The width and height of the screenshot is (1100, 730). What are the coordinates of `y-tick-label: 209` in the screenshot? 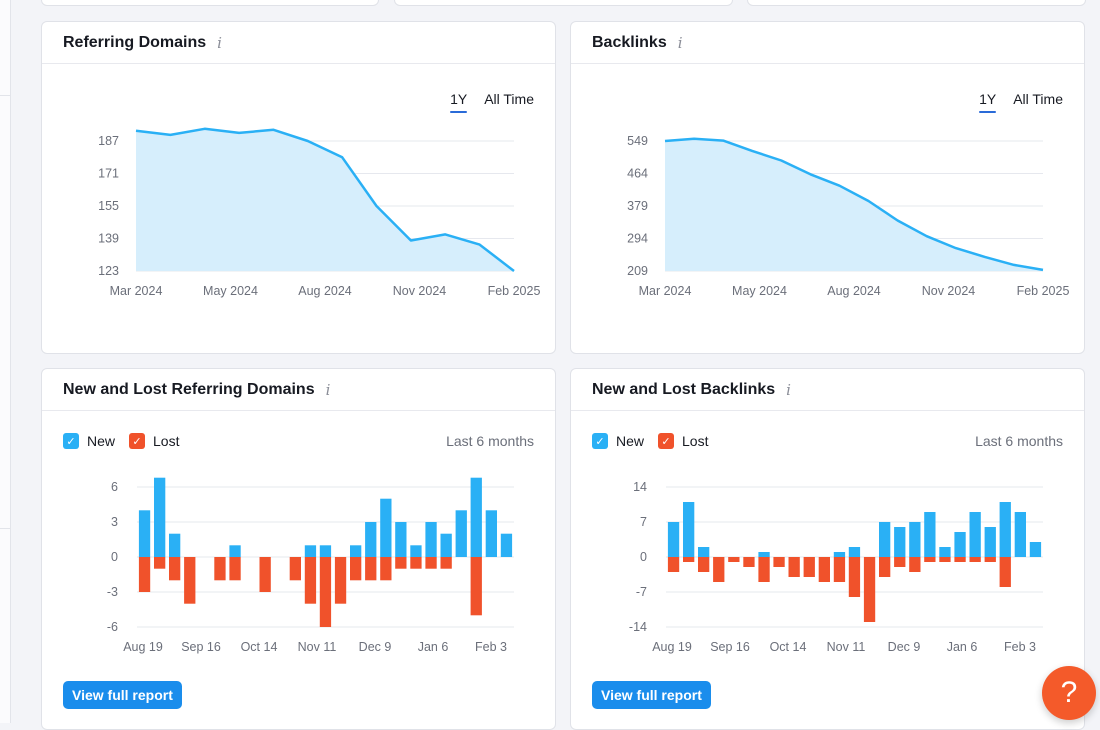 It's located at (637, 271).